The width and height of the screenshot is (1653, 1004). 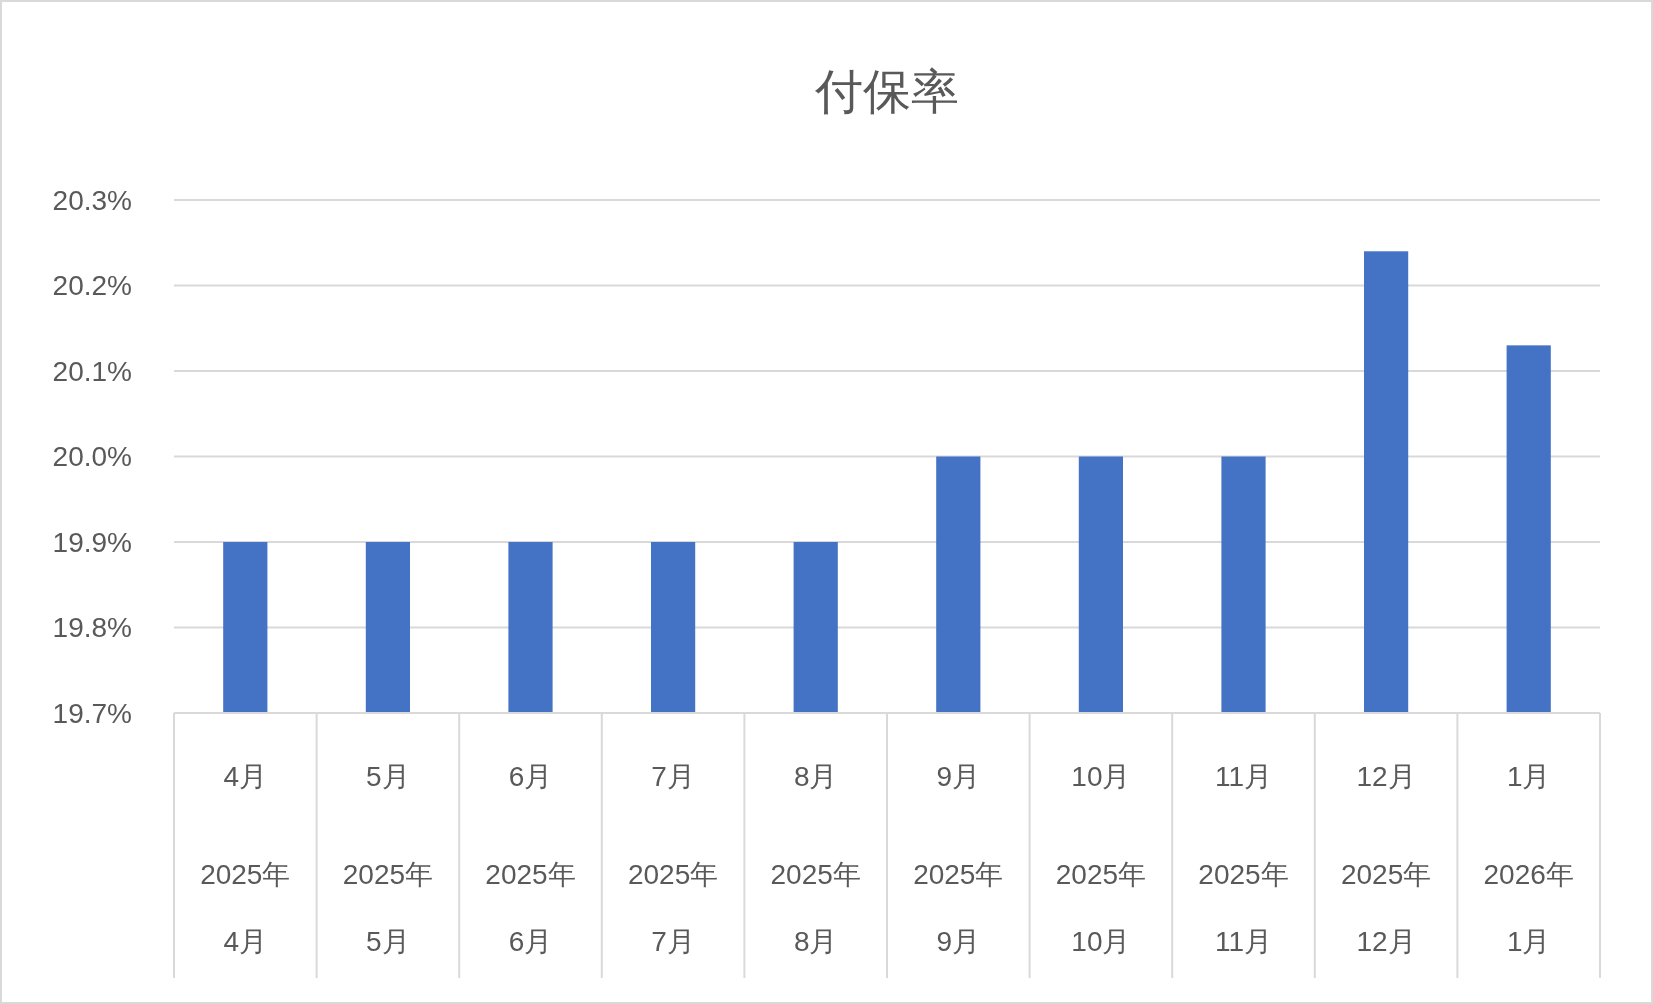 I want to click on category-label: 1月 2026年 1月, so click(x=1528, y=858).